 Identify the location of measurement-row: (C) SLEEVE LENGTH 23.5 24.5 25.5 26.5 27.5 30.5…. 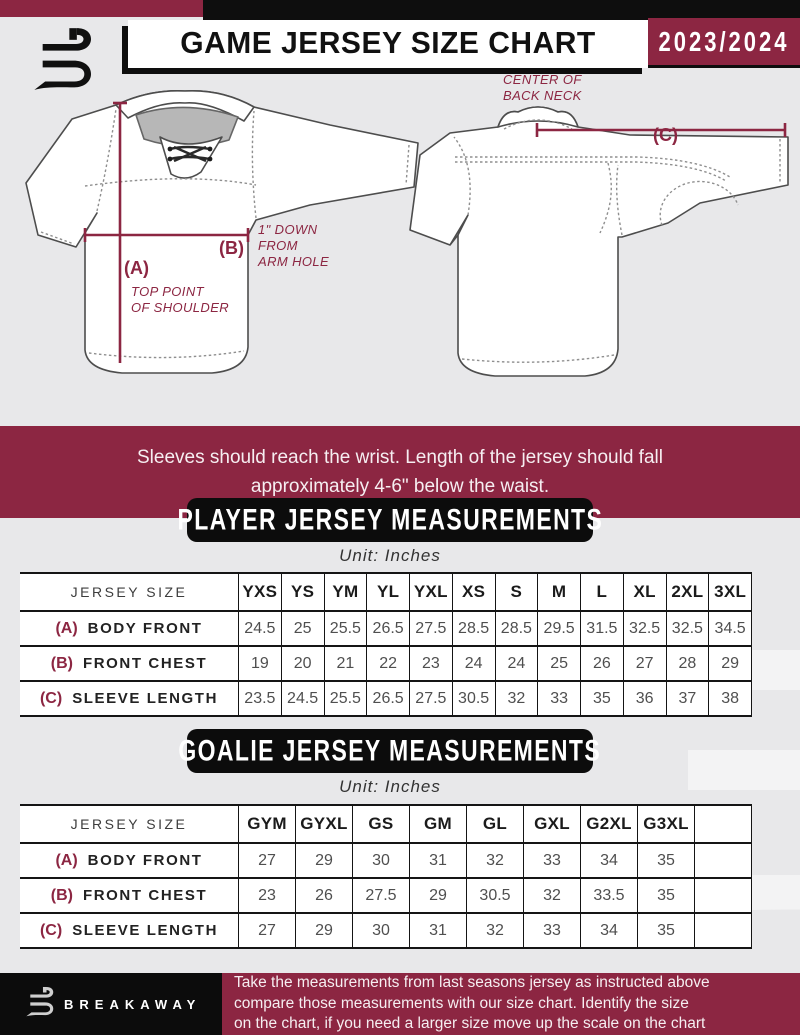
(386, 698).